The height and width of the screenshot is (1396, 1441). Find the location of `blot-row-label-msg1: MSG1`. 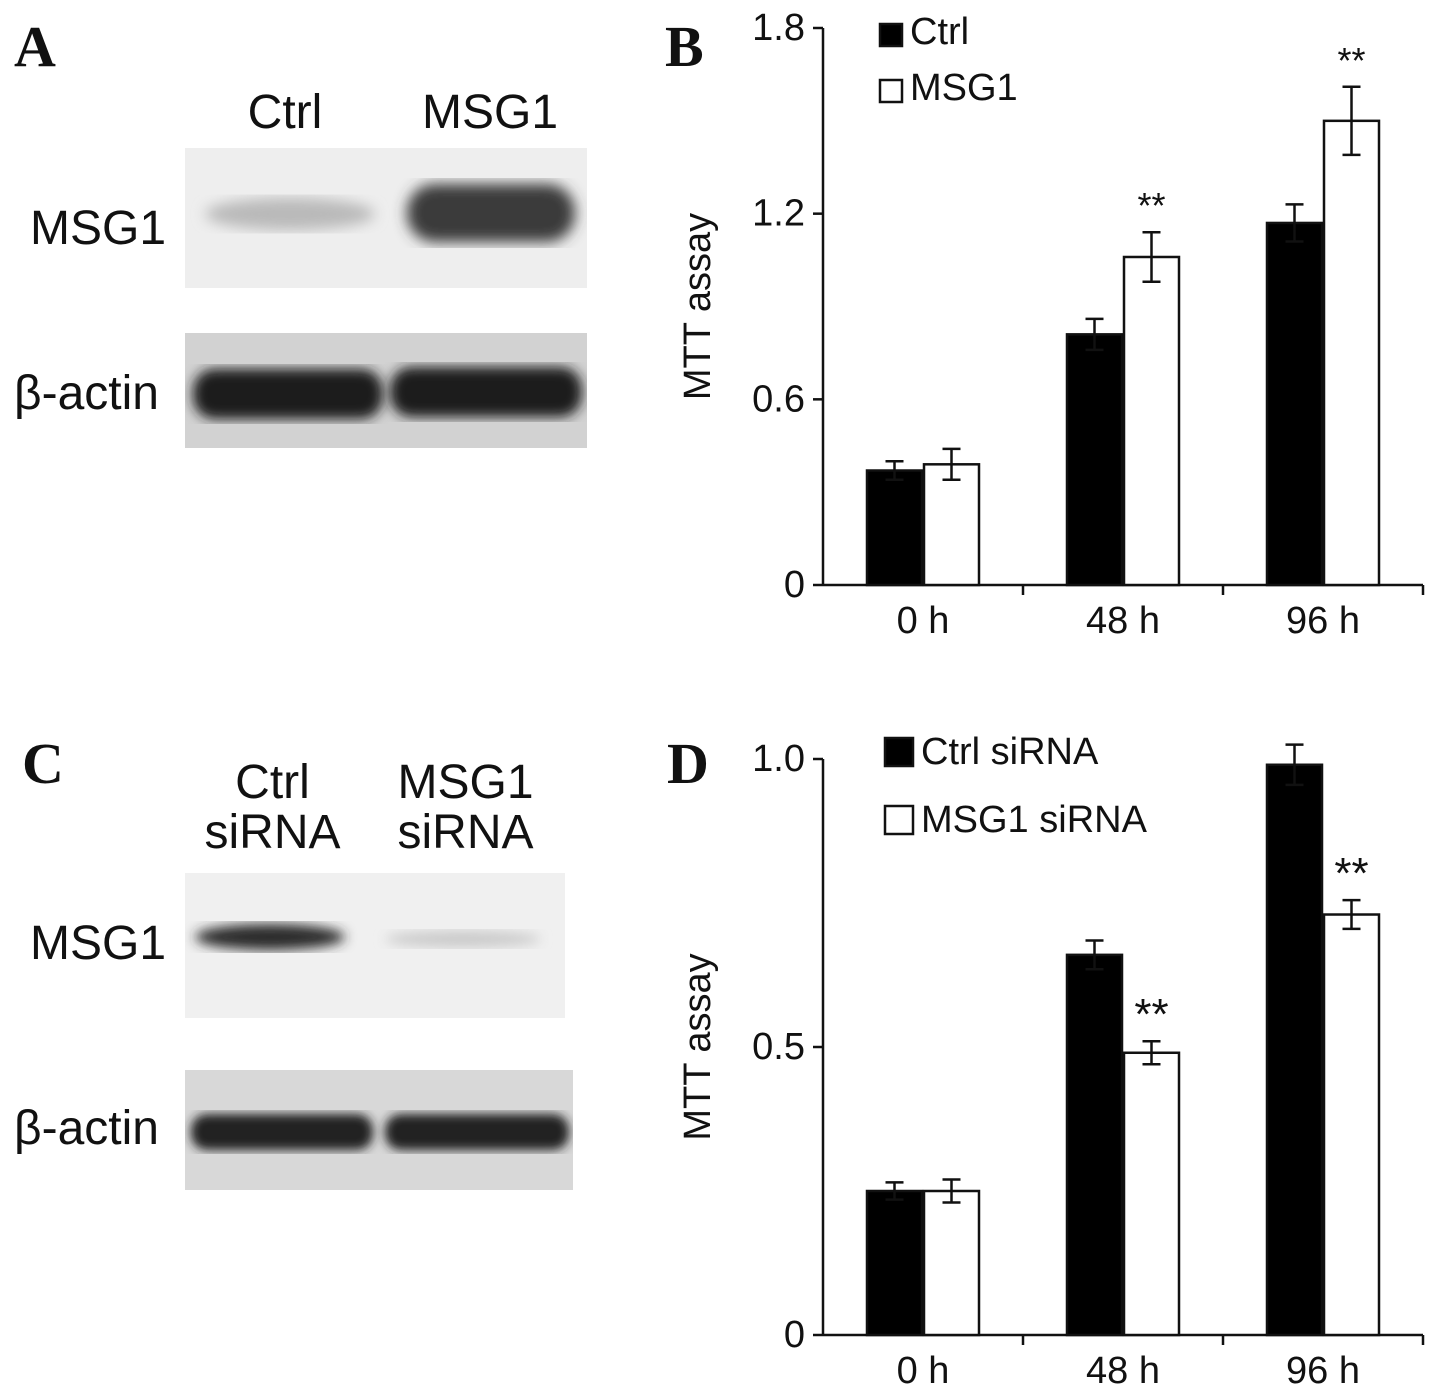

blot-row-label-msg1: MSG1 is located at coordinates (98, 228).